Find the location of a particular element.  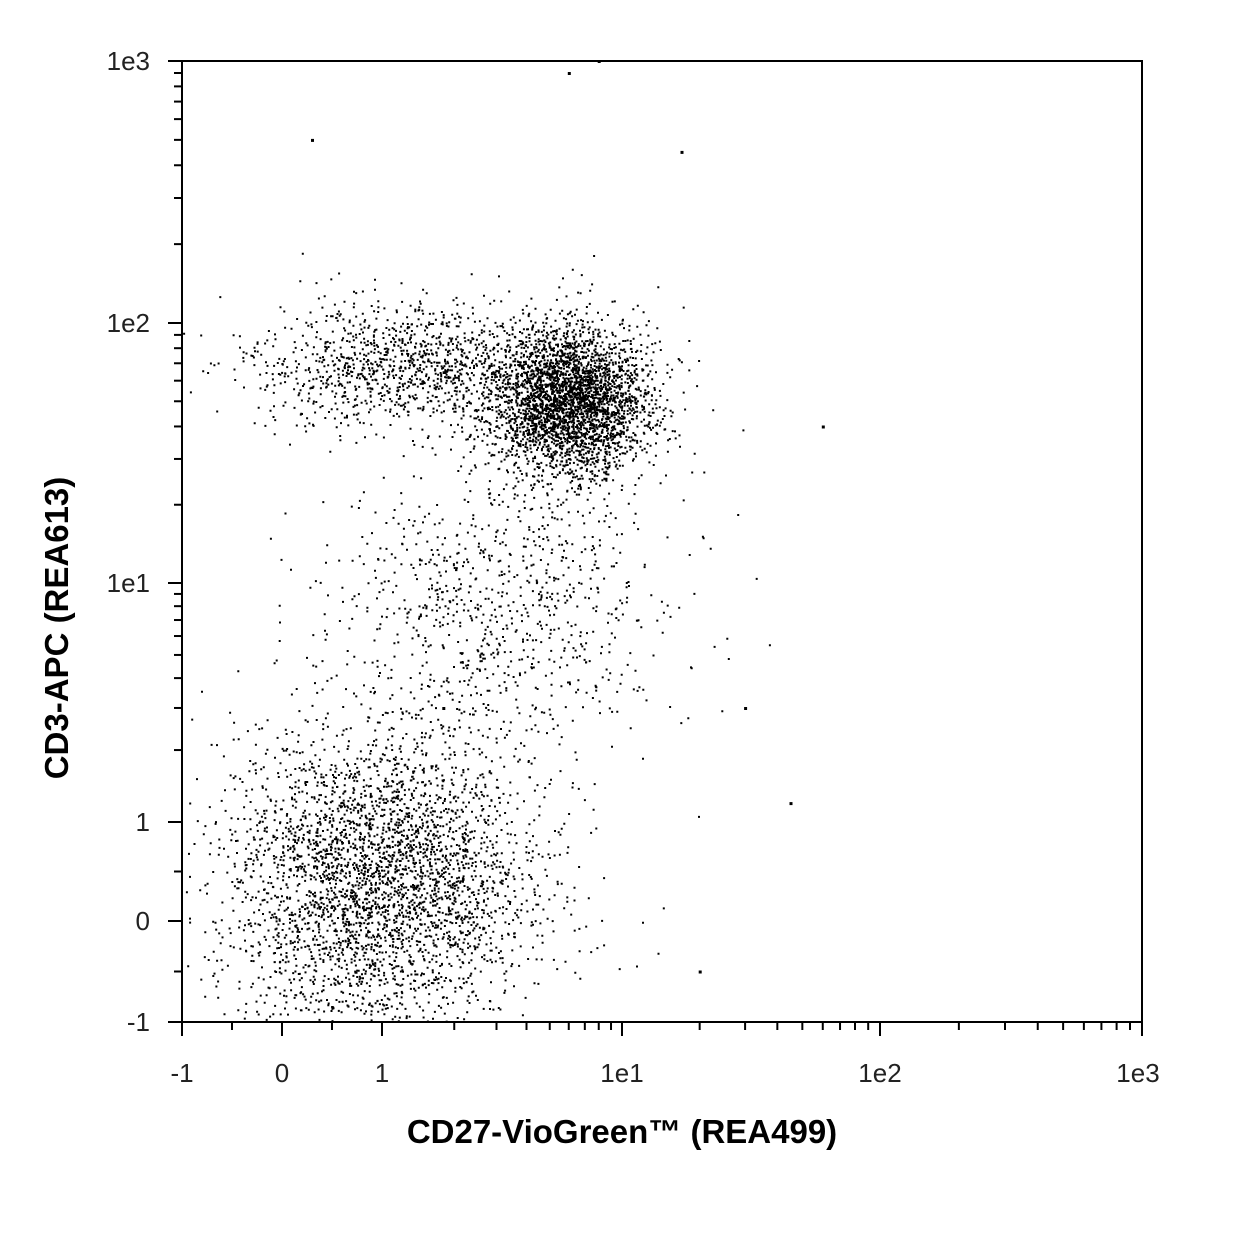

x-tick-label: -1 is located at coordinates (181, 1073).